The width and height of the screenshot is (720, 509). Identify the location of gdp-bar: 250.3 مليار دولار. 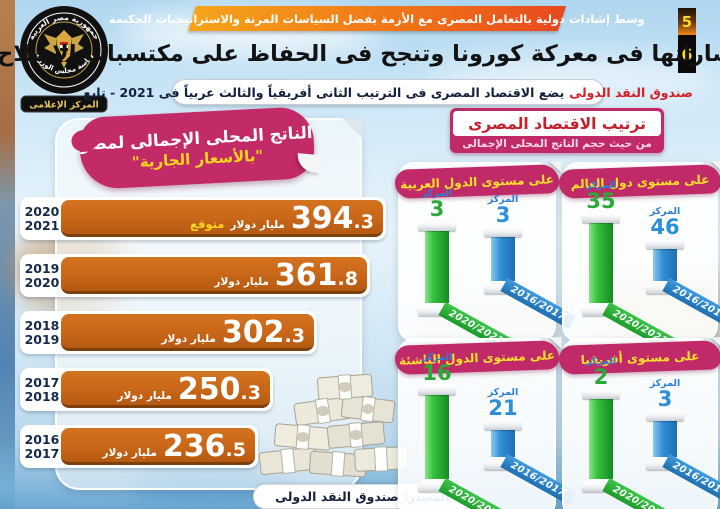
(165, 389).